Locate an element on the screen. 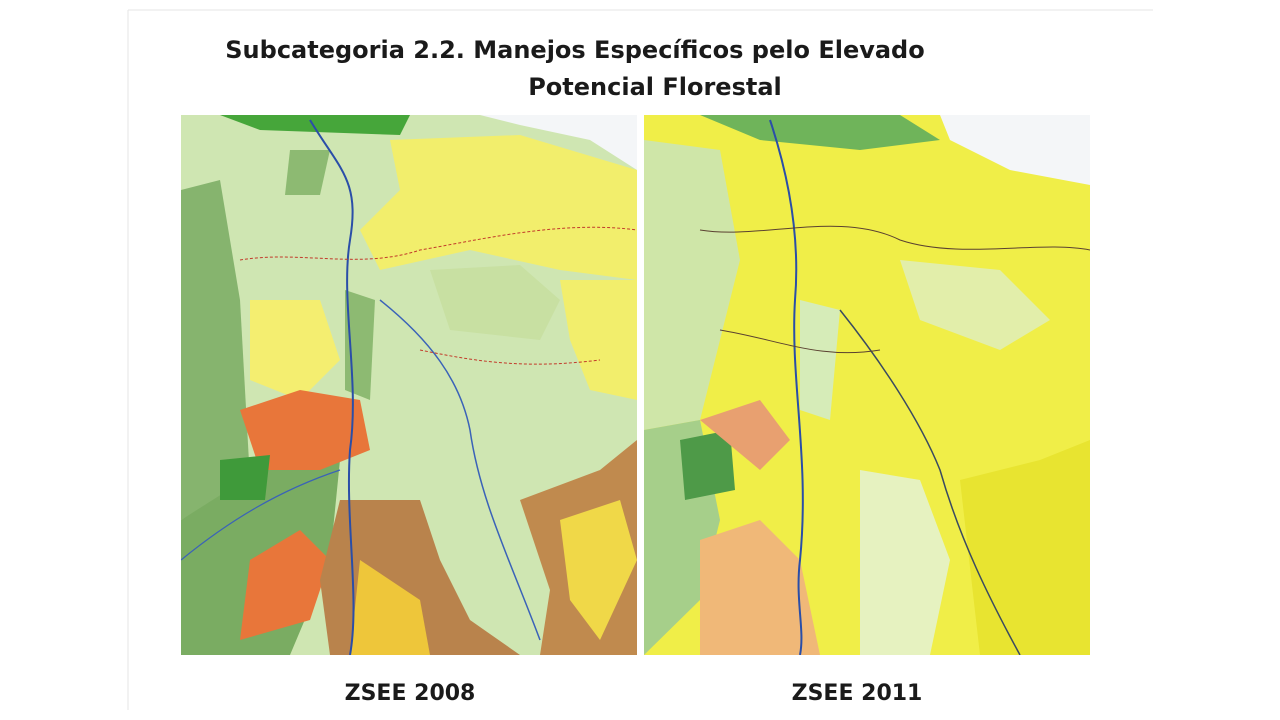 Image resolution: width=1280 pixels, height=720 pixels. title-line: Potencial Florestal is located at coordinates (655, 87).